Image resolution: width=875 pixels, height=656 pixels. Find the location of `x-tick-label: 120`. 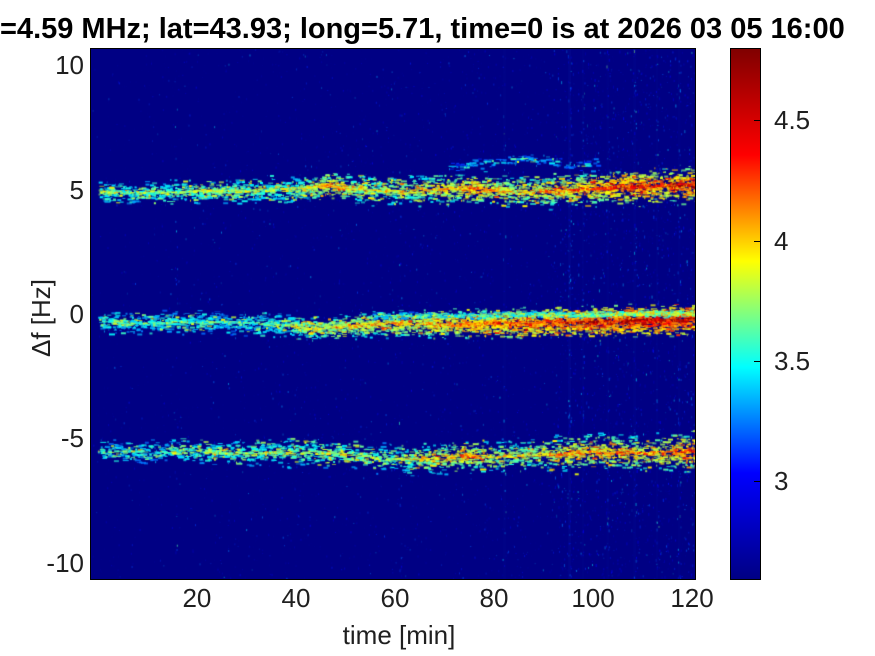

x-tick-label: 120 is located at coordinates (692, 598).